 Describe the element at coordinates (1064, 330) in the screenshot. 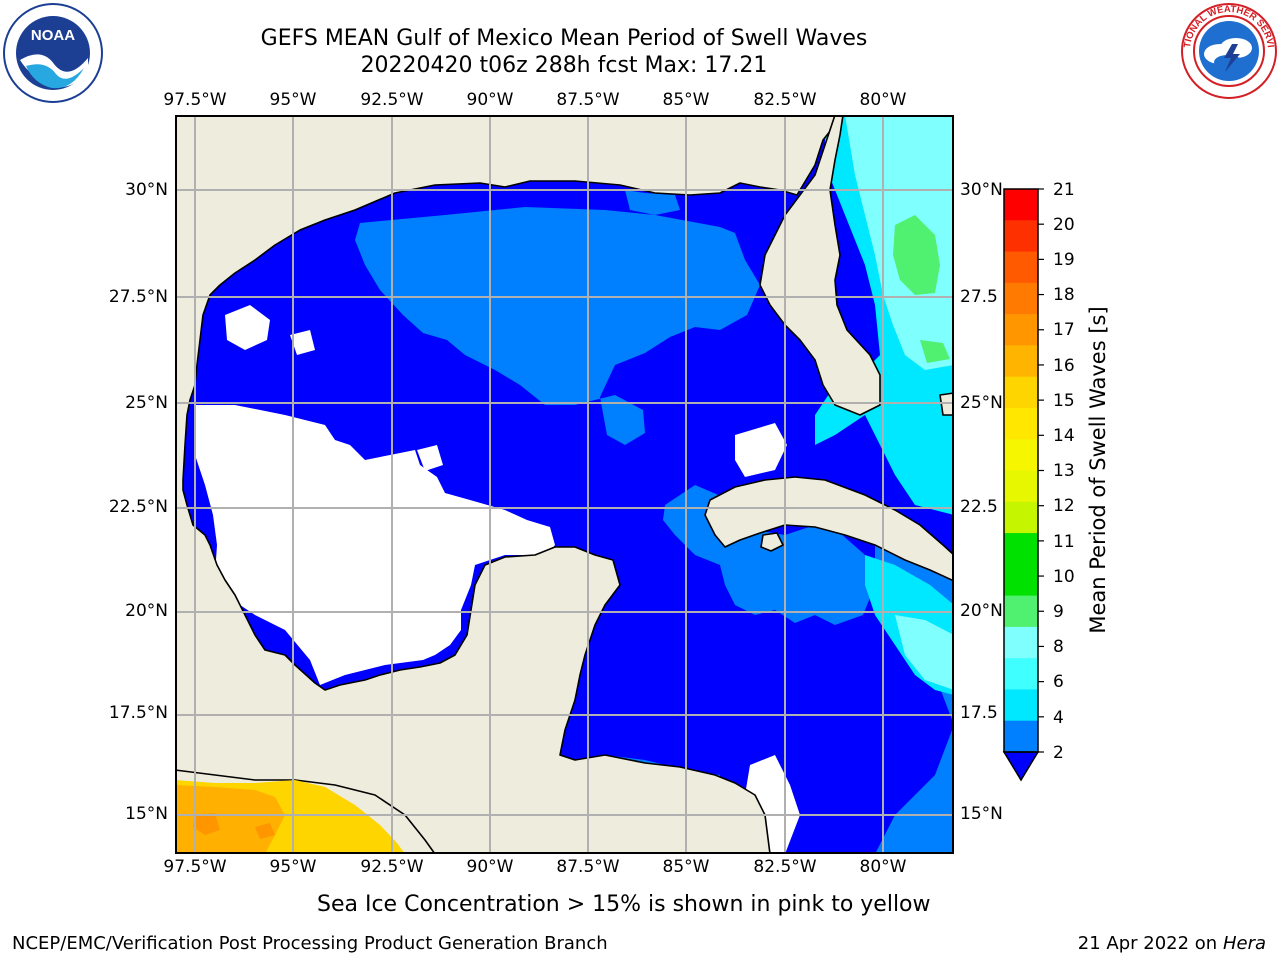

I see `colorbar-tick-label: 17` at that location.